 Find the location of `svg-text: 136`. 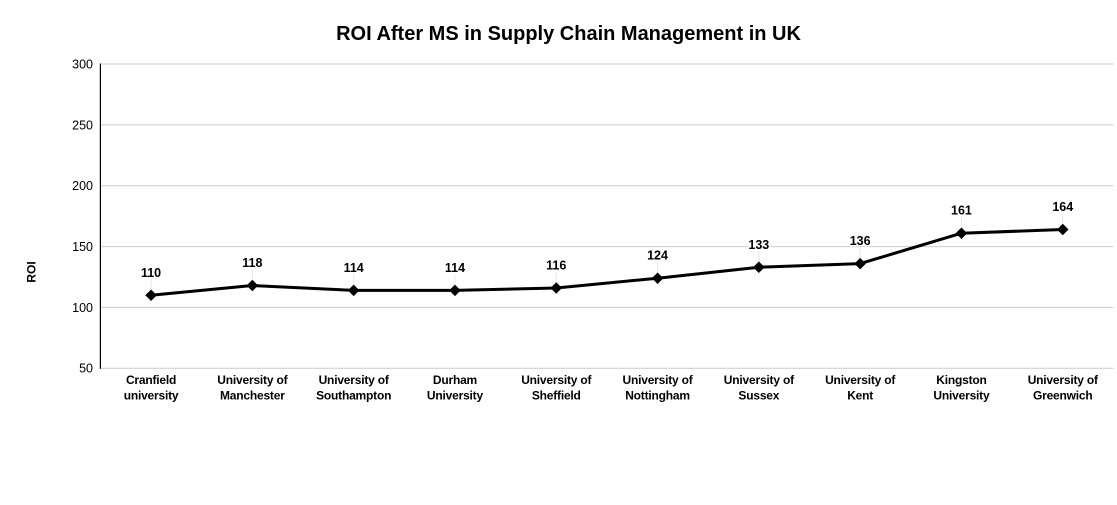

svg-text: 136 is located at coordinates (860, 241).